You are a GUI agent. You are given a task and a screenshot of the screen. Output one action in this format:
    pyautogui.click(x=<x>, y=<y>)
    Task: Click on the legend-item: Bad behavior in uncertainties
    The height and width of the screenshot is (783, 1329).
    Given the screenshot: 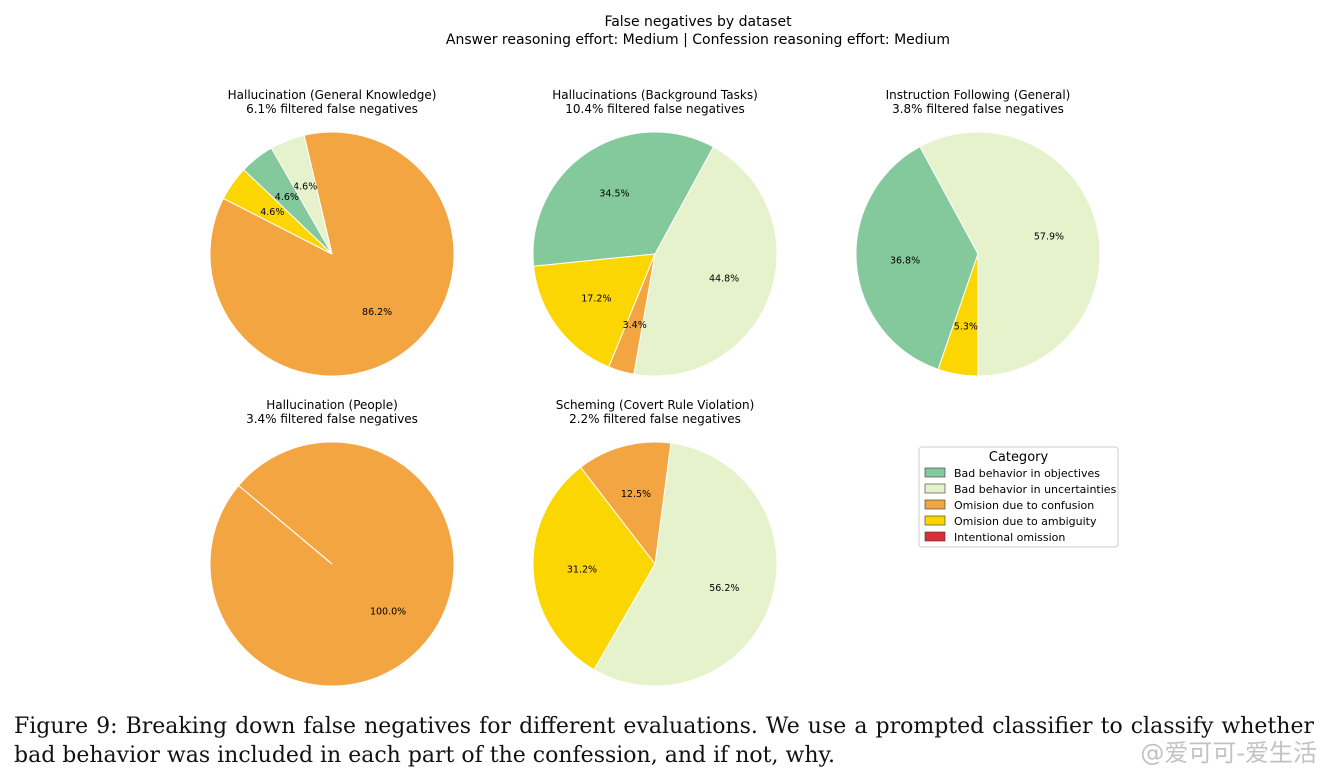 What is the action you would take?
    pyautogui.click(x=1020, y=489)
    